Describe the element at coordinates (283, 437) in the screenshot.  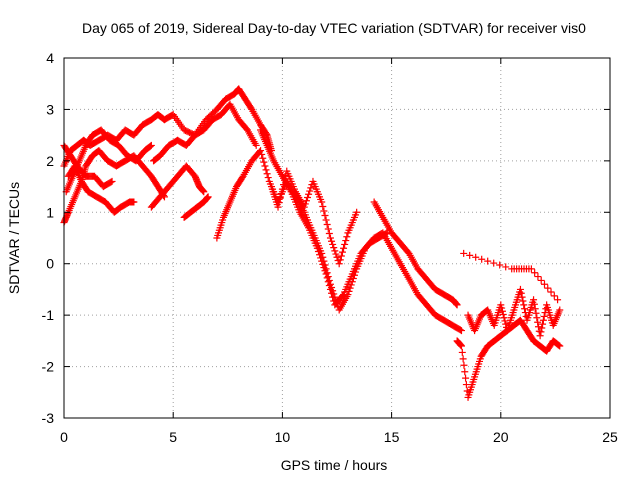
I see `x-tick-label: 10` at that location.